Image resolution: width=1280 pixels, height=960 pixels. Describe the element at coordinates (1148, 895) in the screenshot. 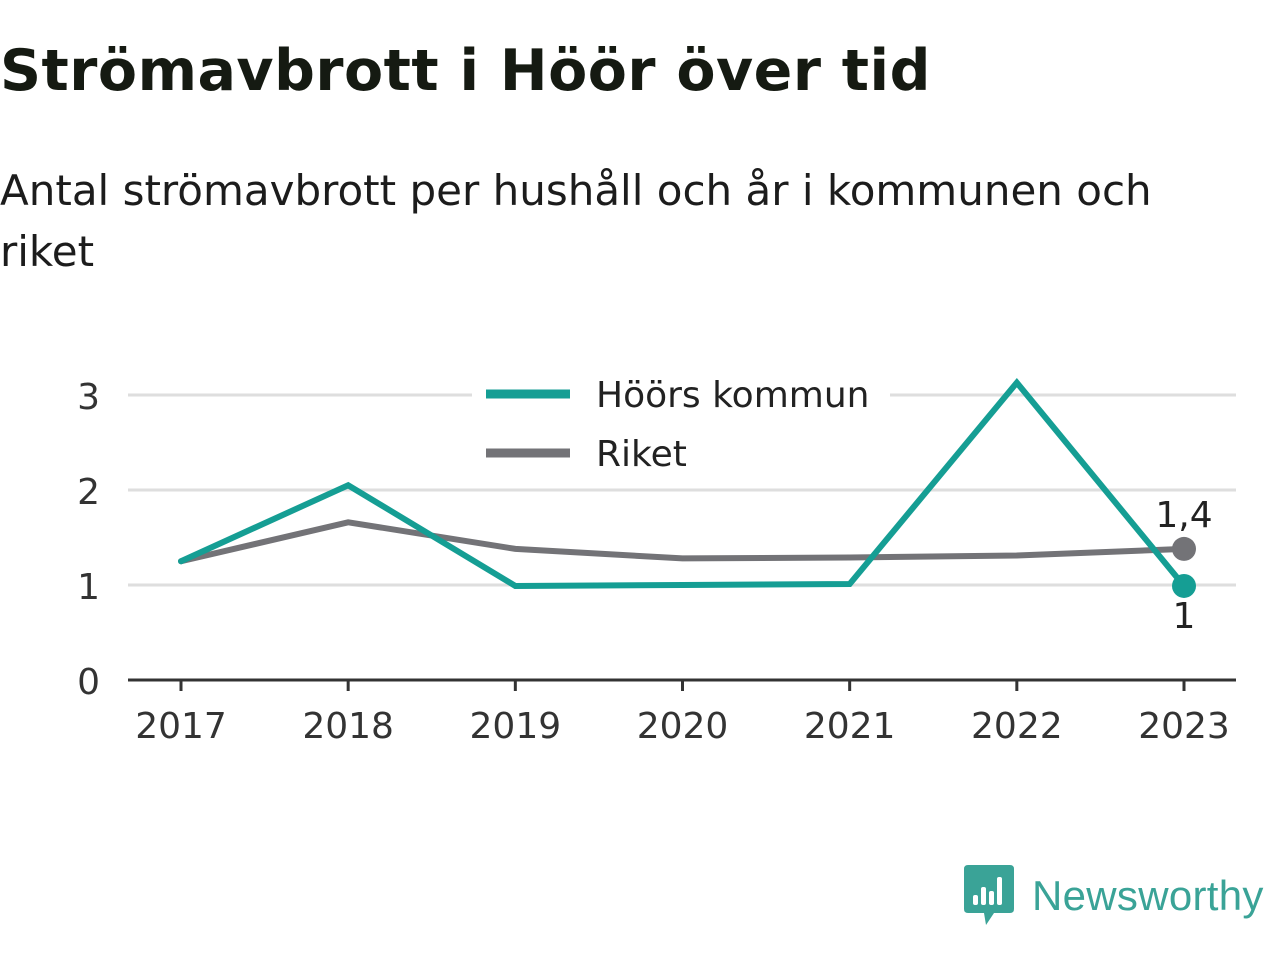

I see `brand-name: Newsworthy` at that location.